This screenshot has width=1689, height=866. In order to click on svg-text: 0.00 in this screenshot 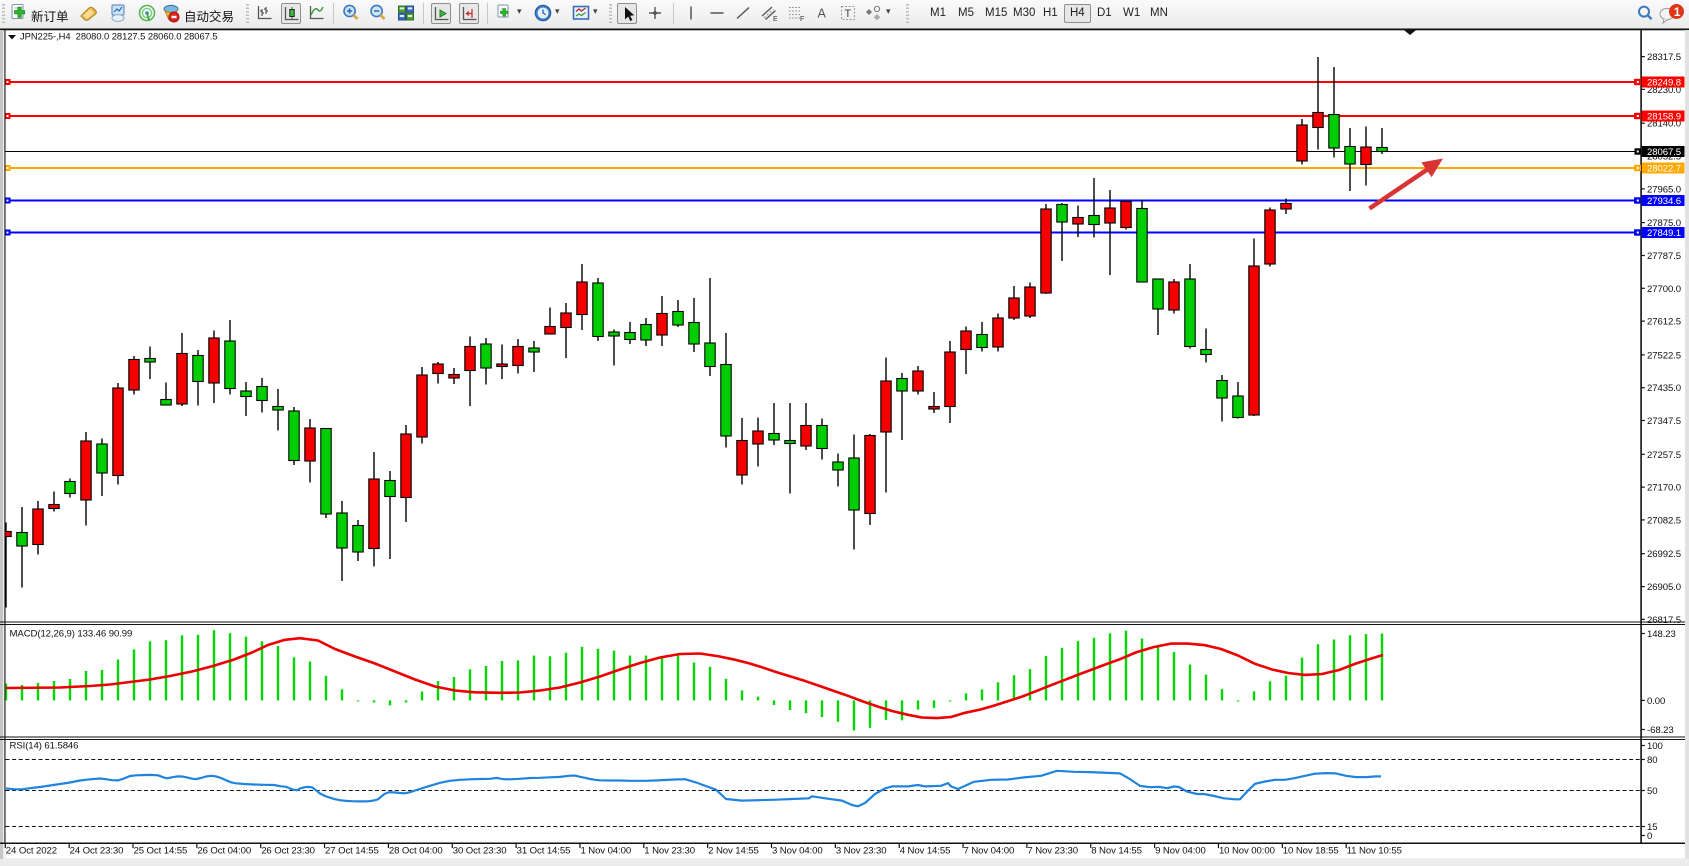, I will do `click(1656, 701)`.